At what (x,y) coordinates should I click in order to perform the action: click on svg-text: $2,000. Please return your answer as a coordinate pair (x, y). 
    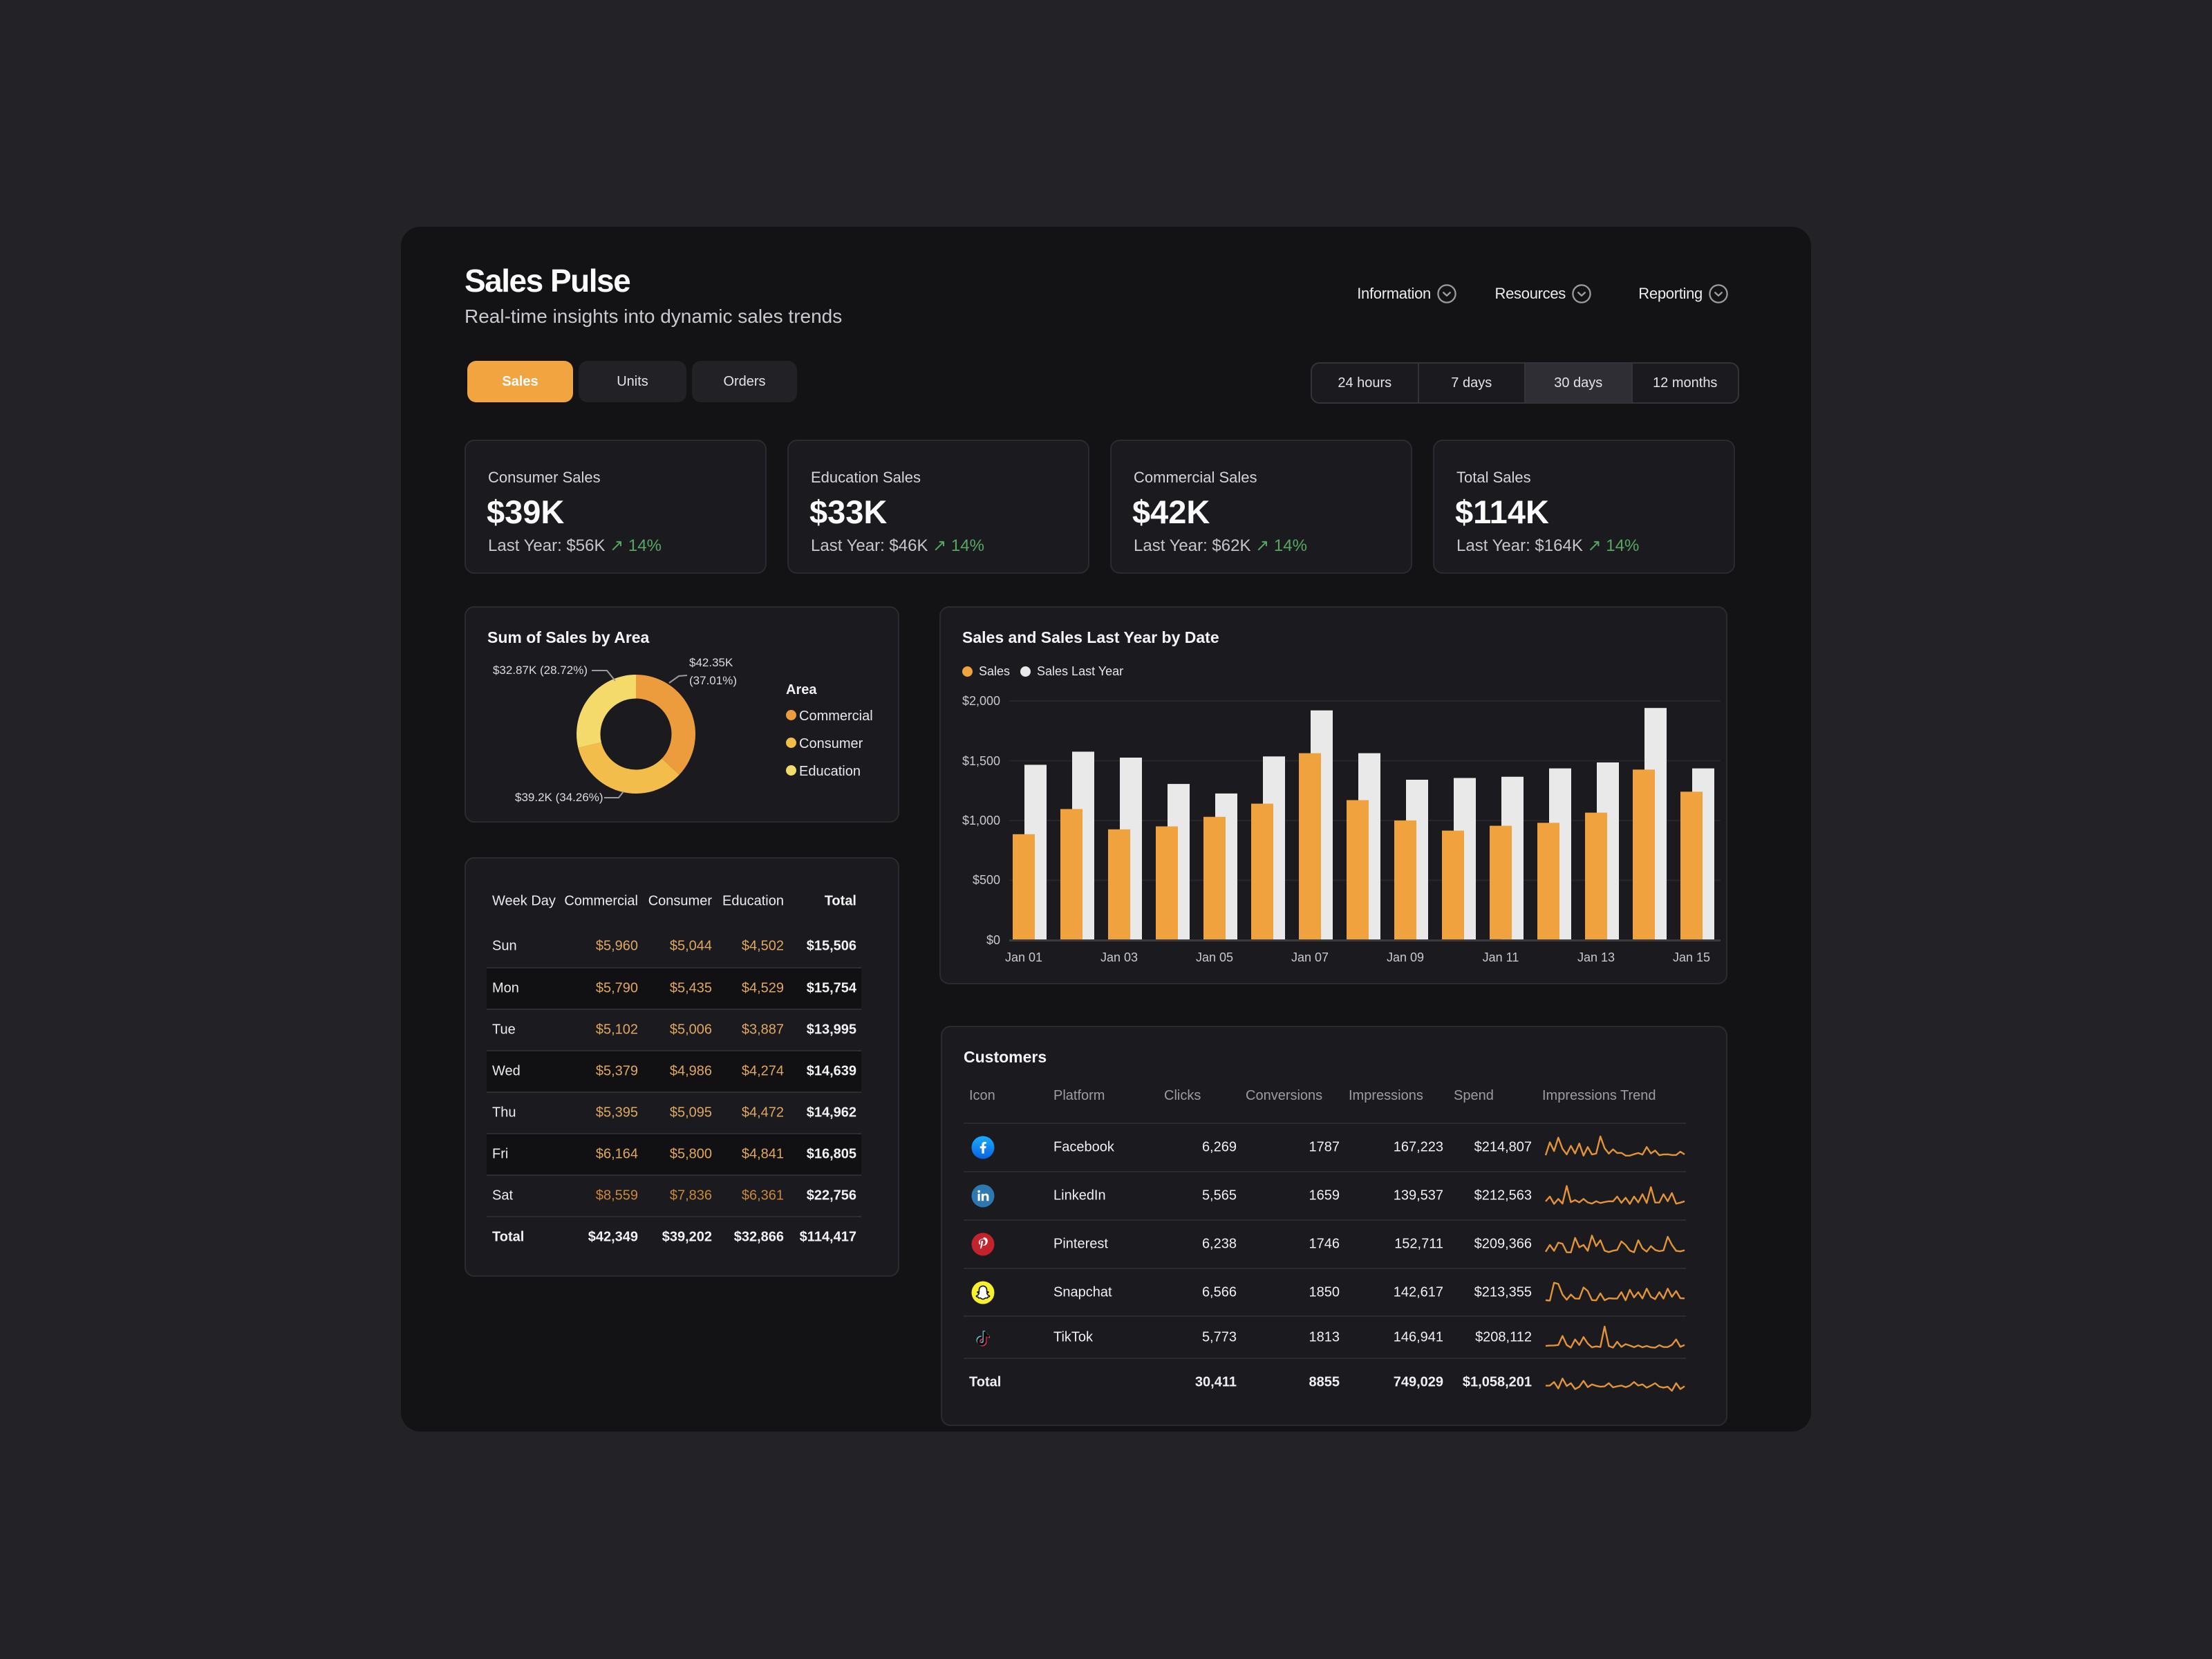
    Looking at the image, I should click on (981, 701).